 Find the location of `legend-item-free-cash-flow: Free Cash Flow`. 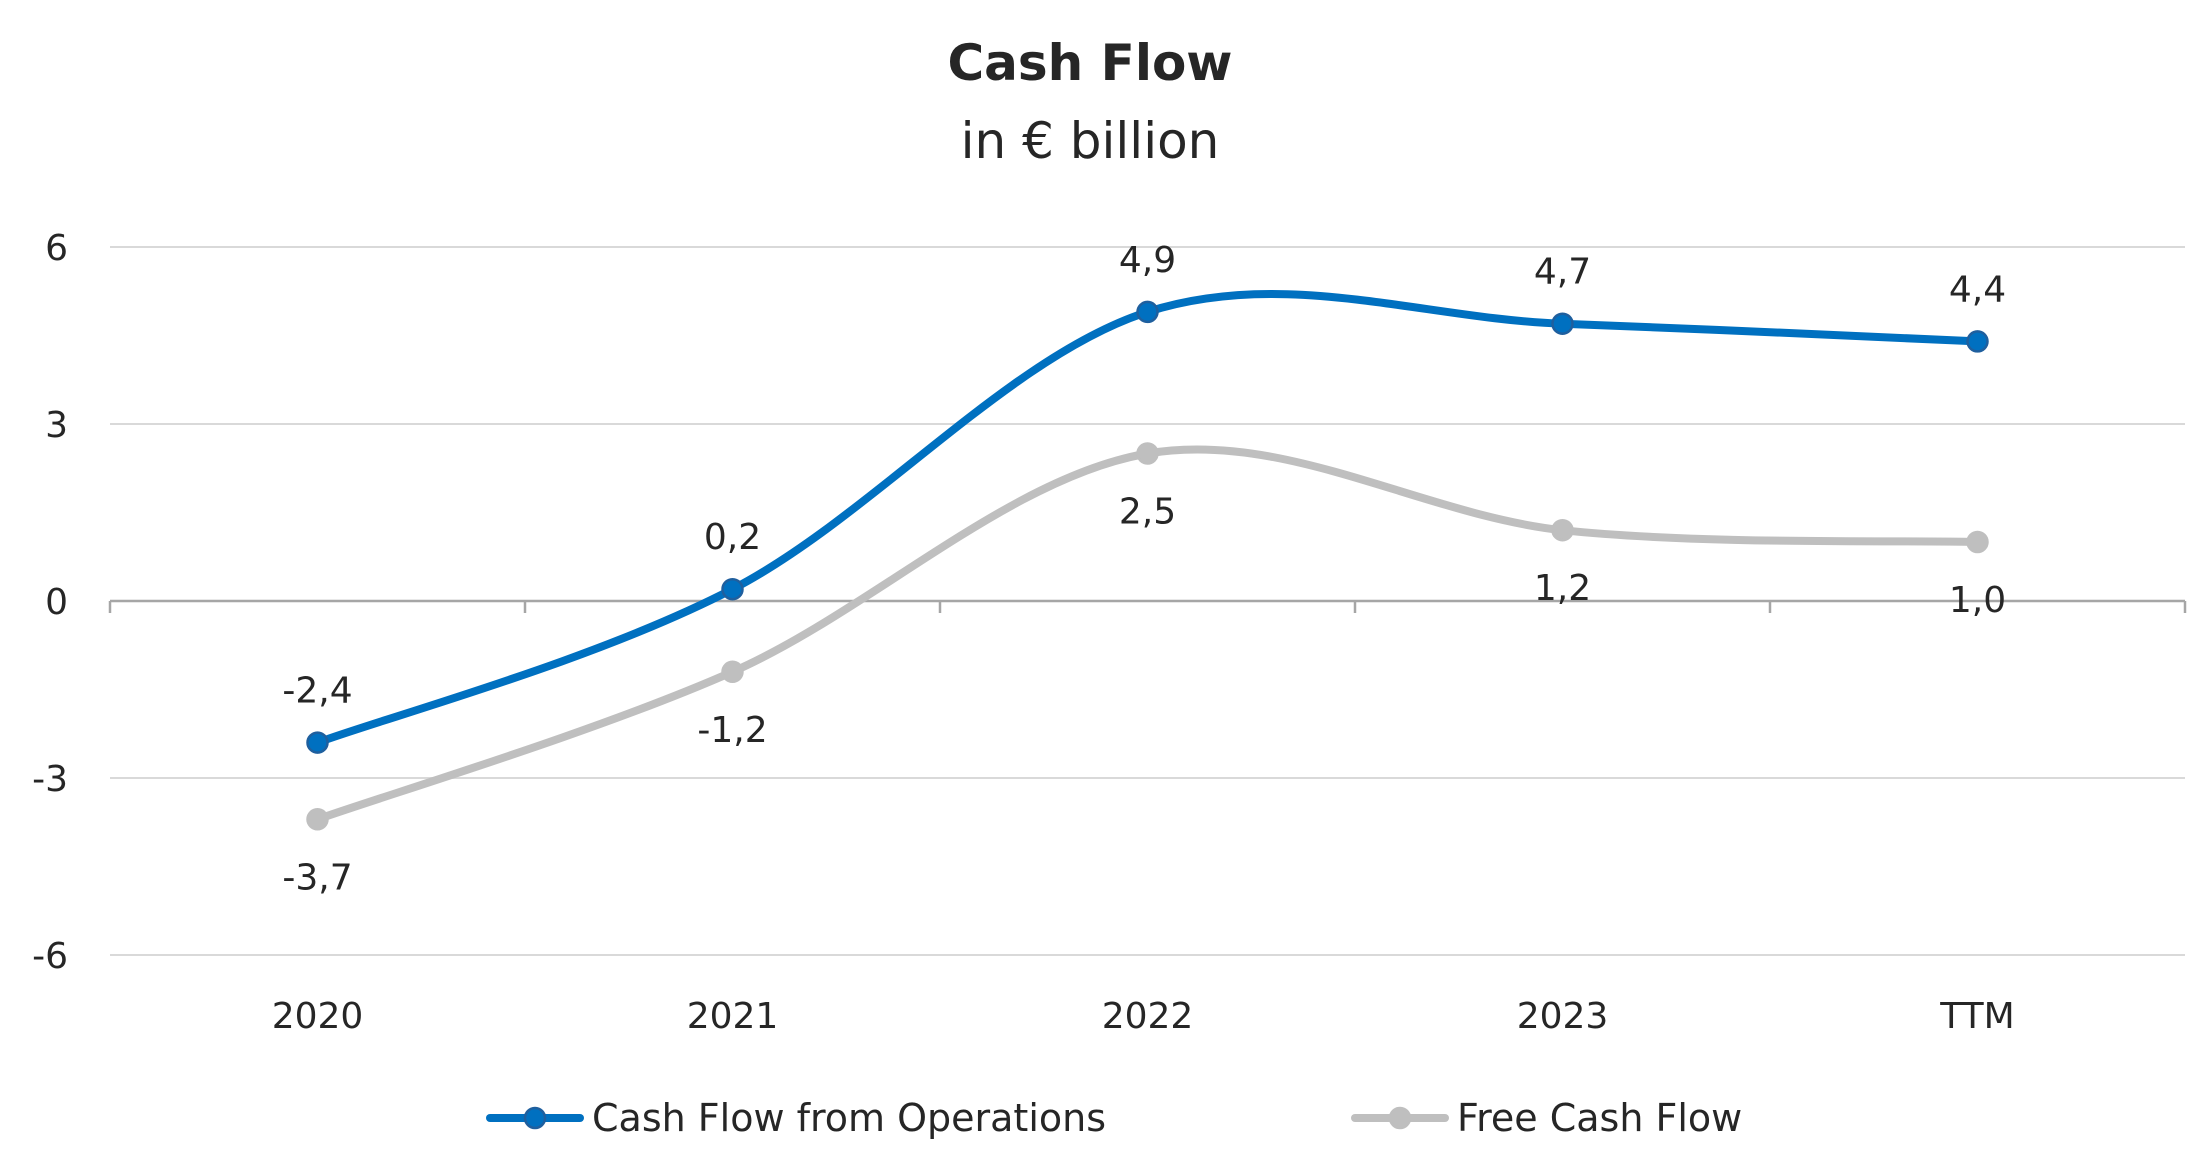

legend-item-free-cash-flow: Free Cash Flow is located at coordinates (1546, 1118).